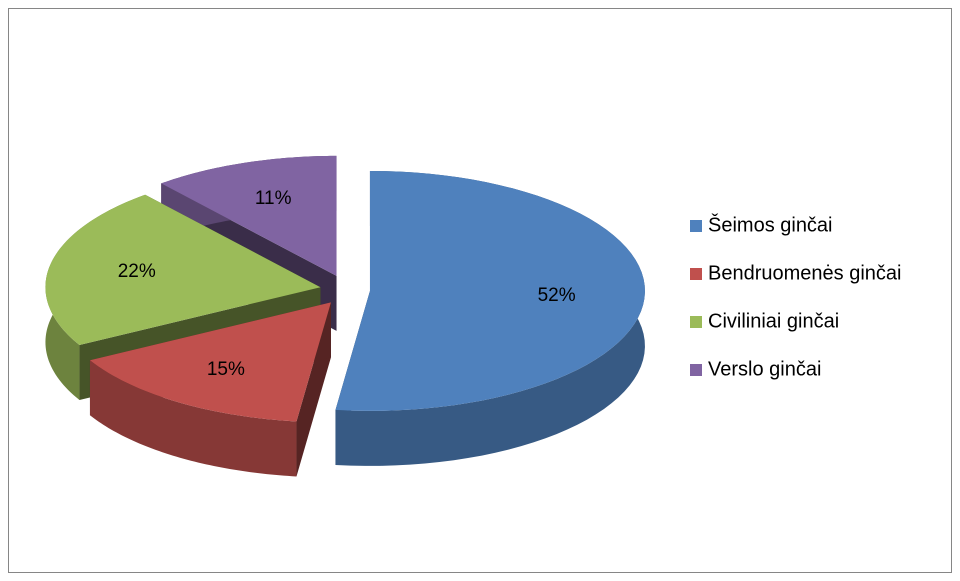  What do you see at coordinates (770, 224) in the screenshot?
I see `legend-label: Šeimos ginčai` at bounding box center [770, 224].